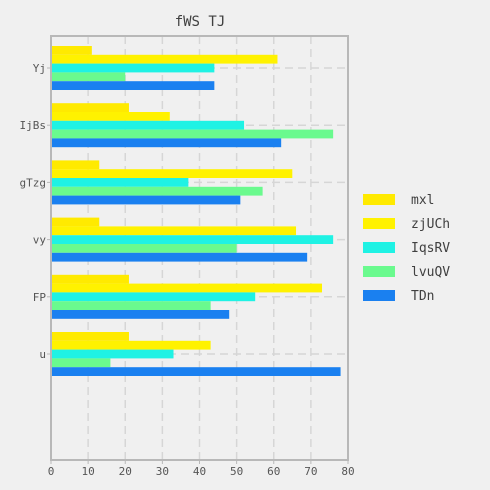  I want to click on x-tick-label: 30, so click(162, 471).